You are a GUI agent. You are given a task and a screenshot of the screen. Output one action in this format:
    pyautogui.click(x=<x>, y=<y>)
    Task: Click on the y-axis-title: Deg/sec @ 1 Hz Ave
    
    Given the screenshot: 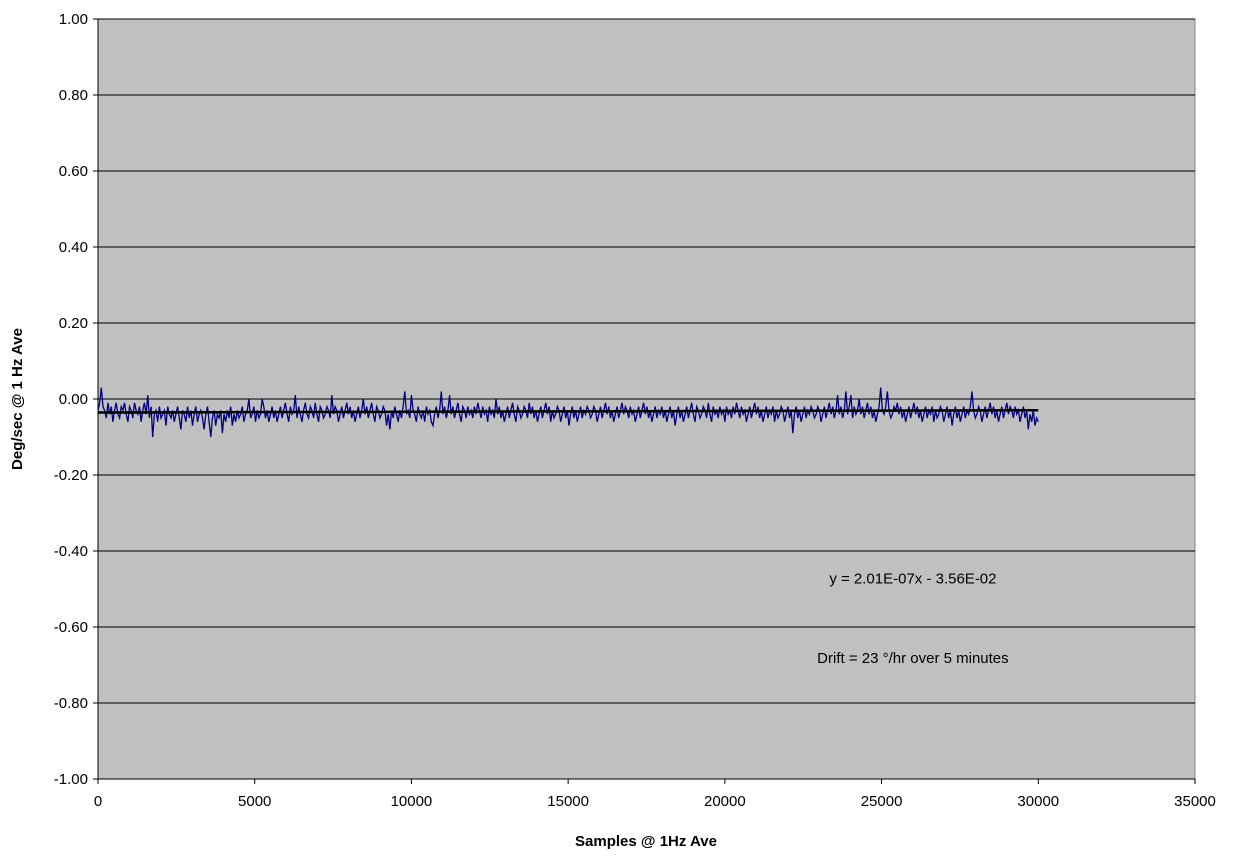 What is the action you would take?
    pyautogui.click(x=17, y=399)
    